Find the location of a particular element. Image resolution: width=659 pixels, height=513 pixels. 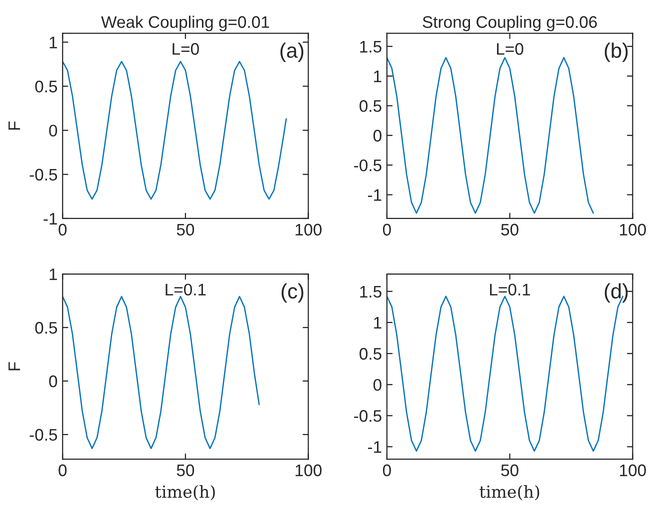

chart-title: Strong Coupling g=0.06 is located at coordinates (509, 24).